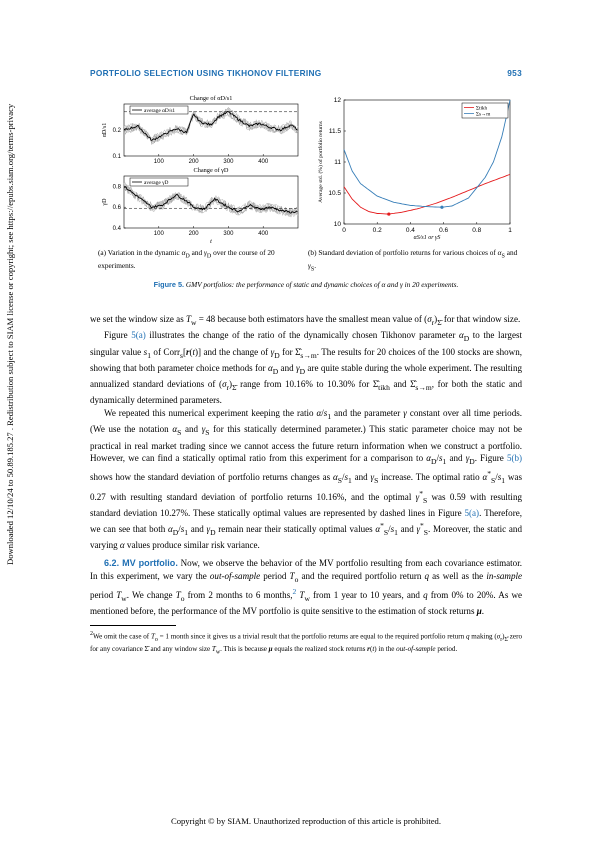  What do you see at coordinates (156, 183) in the screenshot?
I see `legend-label-1: average γD` at bounding box center [156, 183].